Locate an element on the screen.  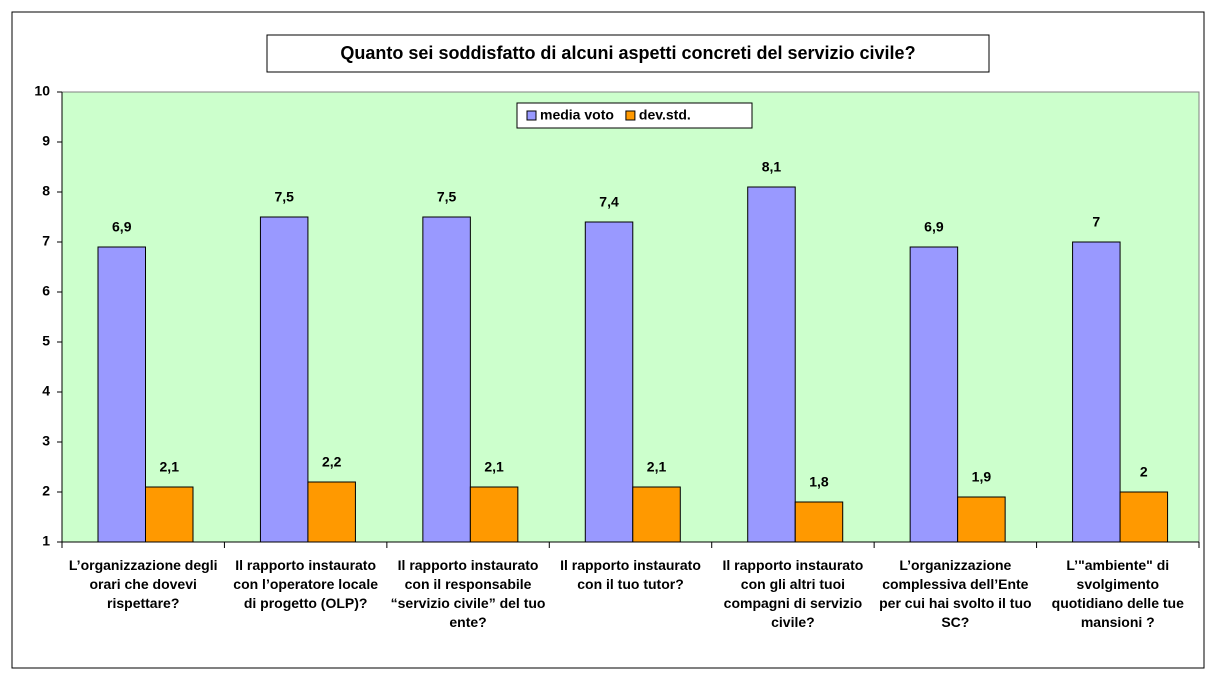
value-label: 2,2 is located at coordinates (332, 462).